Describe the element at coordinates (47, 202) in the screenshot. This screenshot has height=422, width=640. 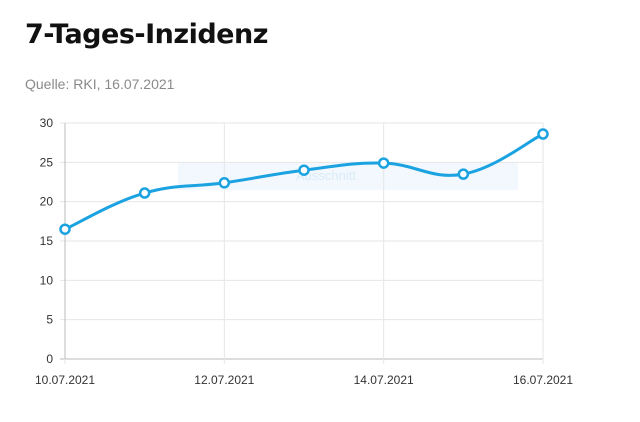
I see `y-tick-label: 20` at that location.